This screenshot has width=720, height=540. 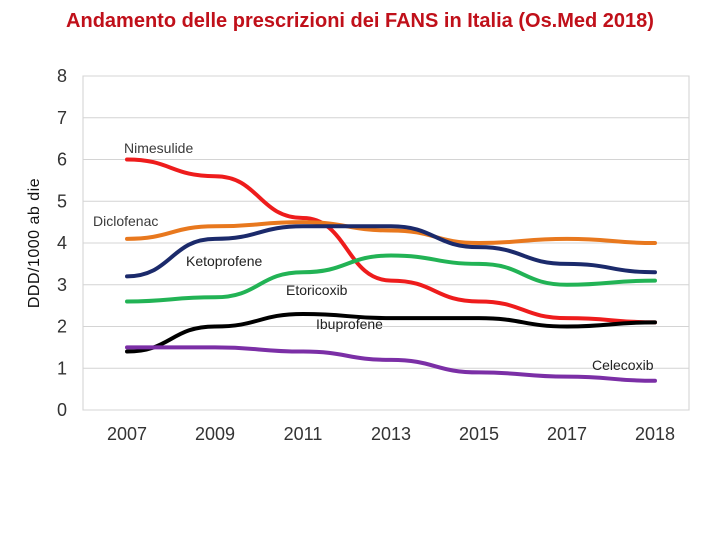 What do you see at coordinates (391, 332) in the screenshot?
I see `series-line-ibuprofene` at bounding box center [391, 332].